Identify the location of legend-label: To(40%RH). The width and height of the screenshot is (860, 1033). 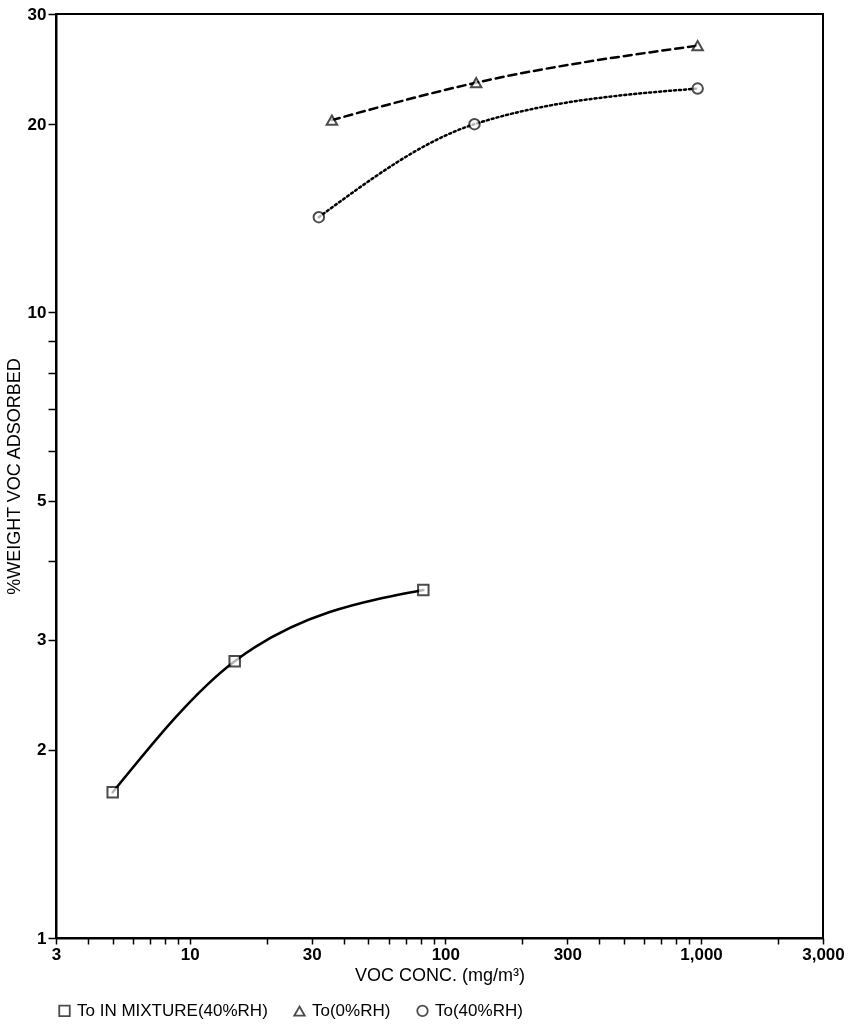
(479, 1010).